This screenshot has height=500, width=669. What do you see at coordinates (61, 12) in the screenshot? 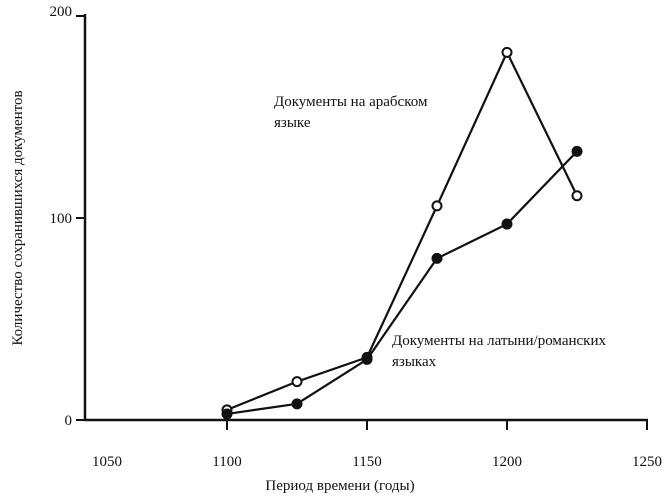
I see `y-tick-label: 200` at bounding box center [61, 12].